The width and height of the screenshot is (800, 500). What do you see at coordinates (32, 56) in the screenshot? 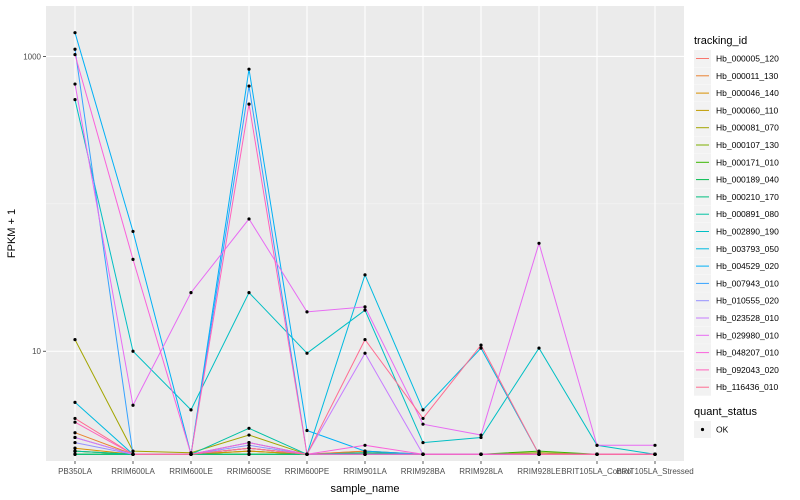
I see `y-tick-label: 1000` at bounding box center [32, 56].